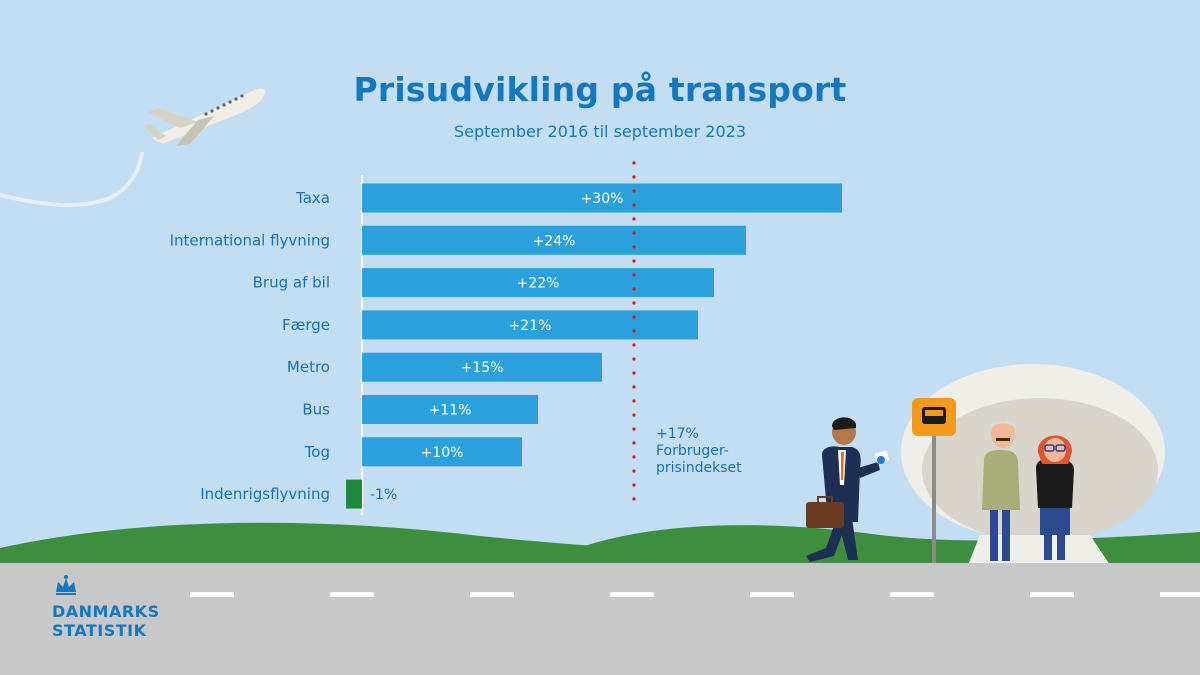  Describe the element at coordinates (600, 89) in the screenshot. I see `chart-title: Prisudvikling på transport` at that location.